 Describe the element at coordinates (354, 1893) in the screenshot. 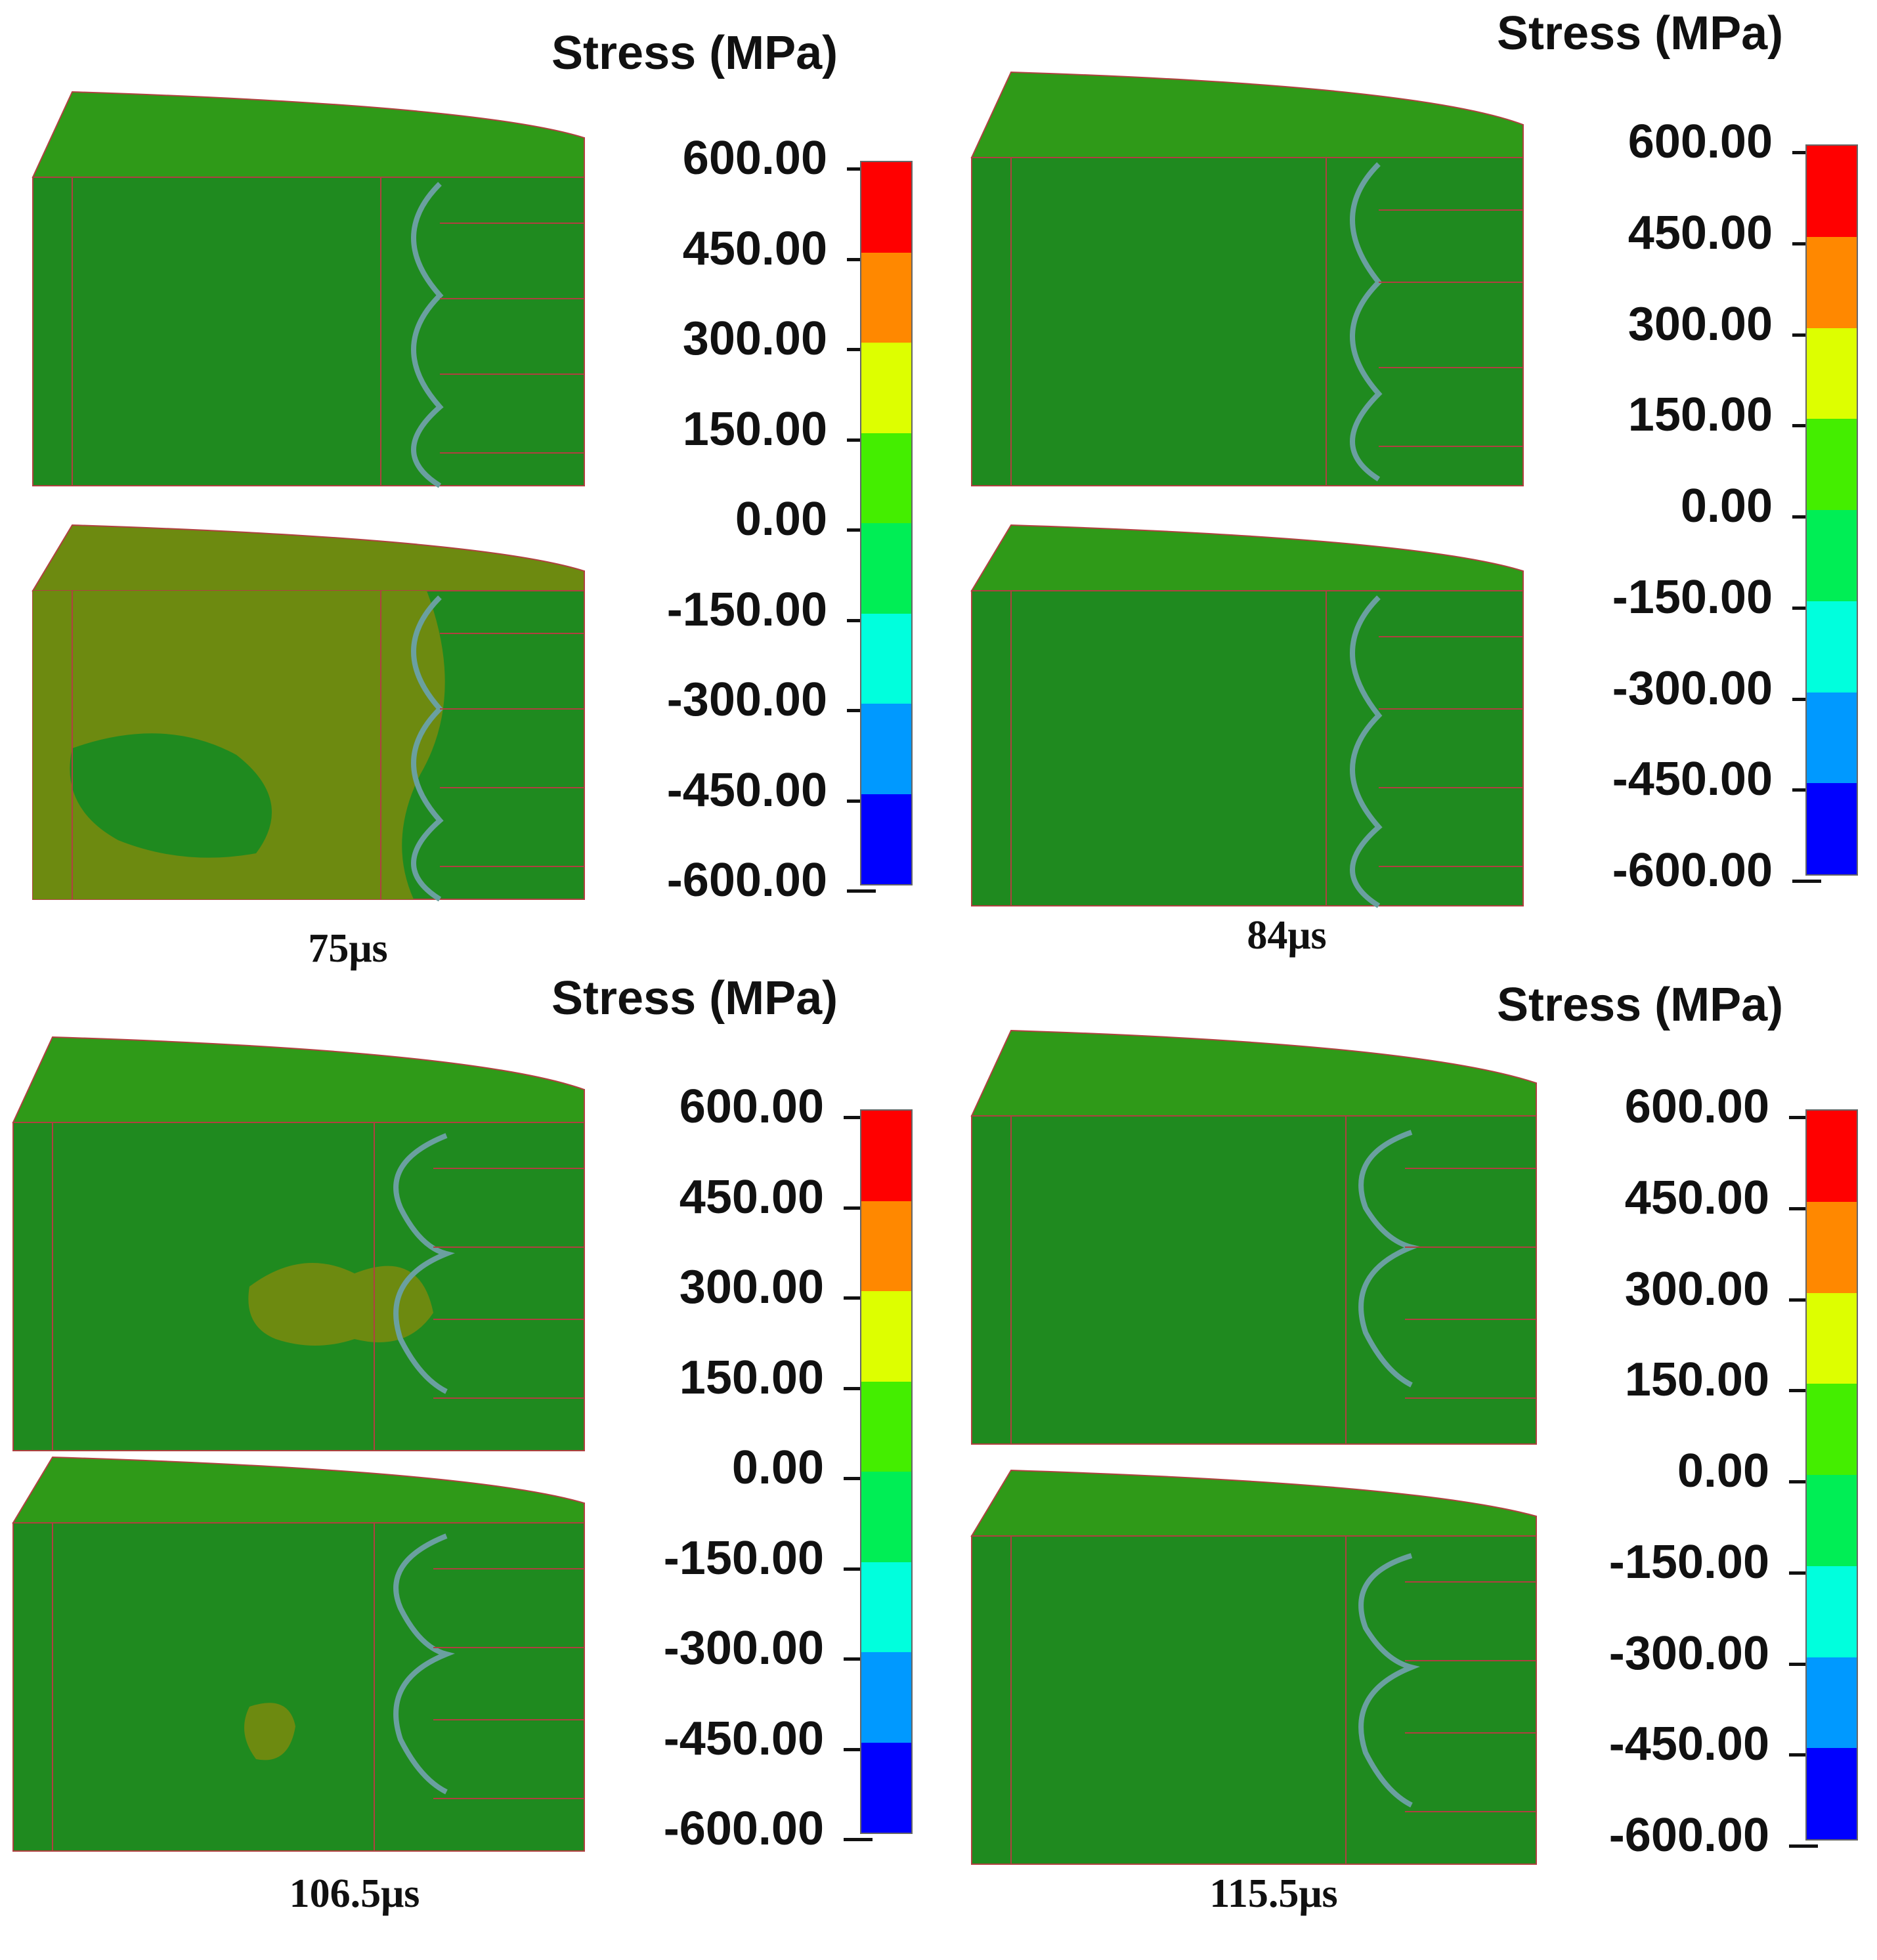

I see `time-label: 106.5μs` at that location.